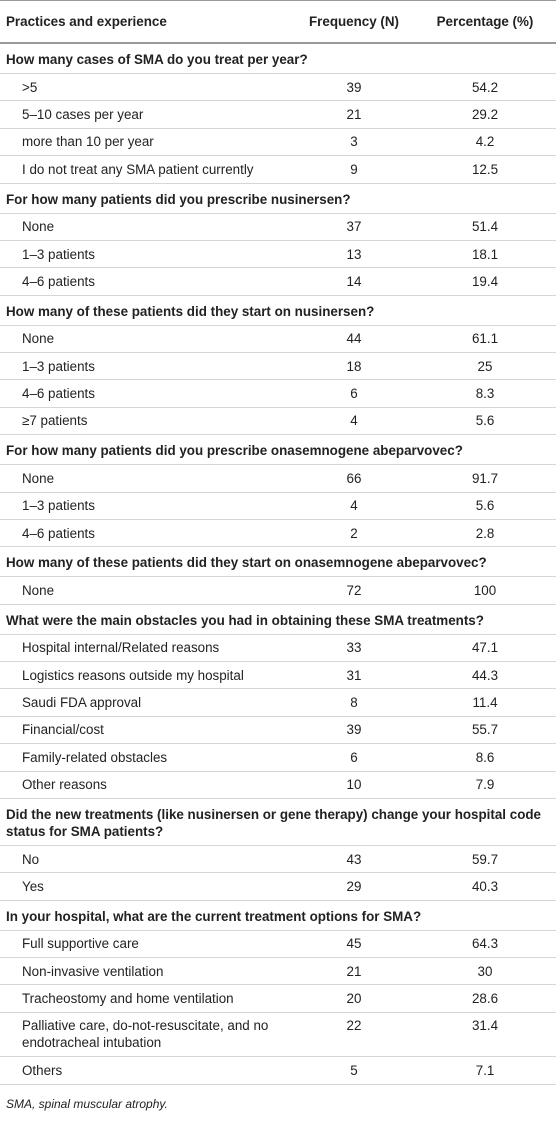 The image size is (556, 1124). What do you see at coordinates (485, 87) in the screenshot?
I see `percentage-cell: 54.2` at bounding box center [485, 87].